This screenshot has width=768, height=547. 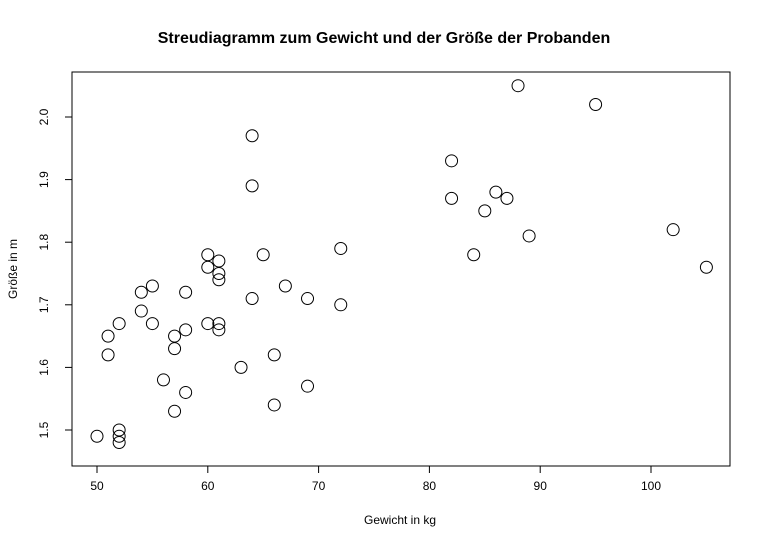 I want to click on x-tick-label: 100, so click(x=651, y=486).